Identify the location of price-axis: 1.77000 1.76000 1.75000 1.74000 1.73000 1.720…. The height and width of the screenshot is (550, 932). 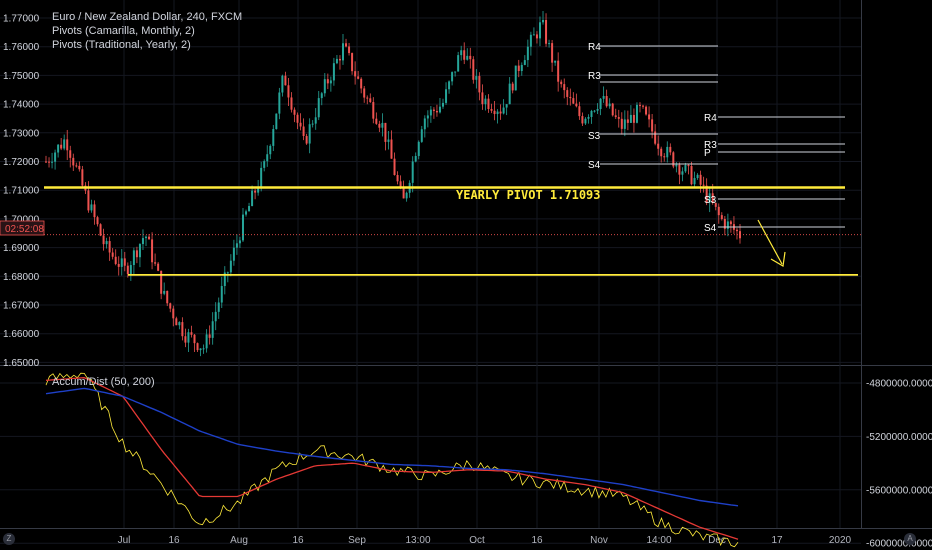
(21, 191).